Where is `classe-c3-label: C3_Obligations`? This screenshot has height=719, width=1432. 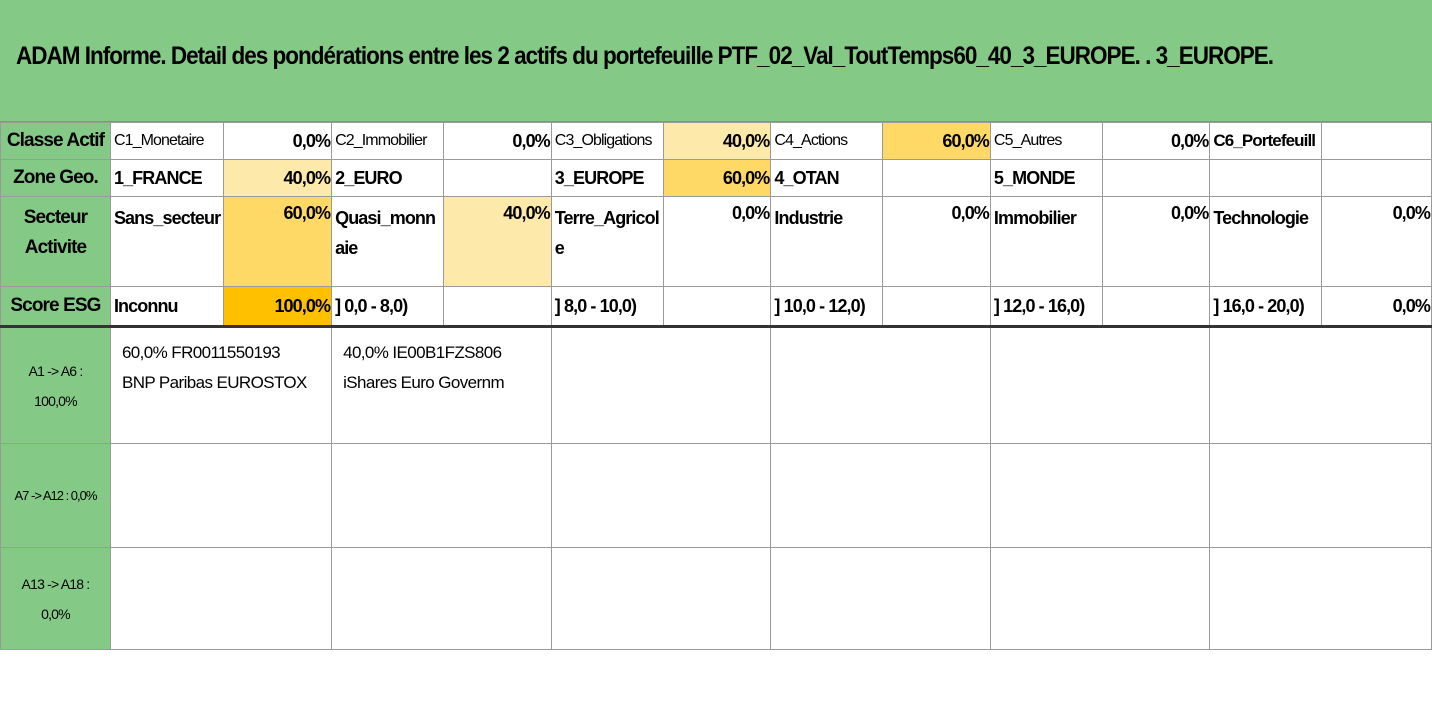 classe-c3-label: C3_Obligations is located at coordinates (607, 141).